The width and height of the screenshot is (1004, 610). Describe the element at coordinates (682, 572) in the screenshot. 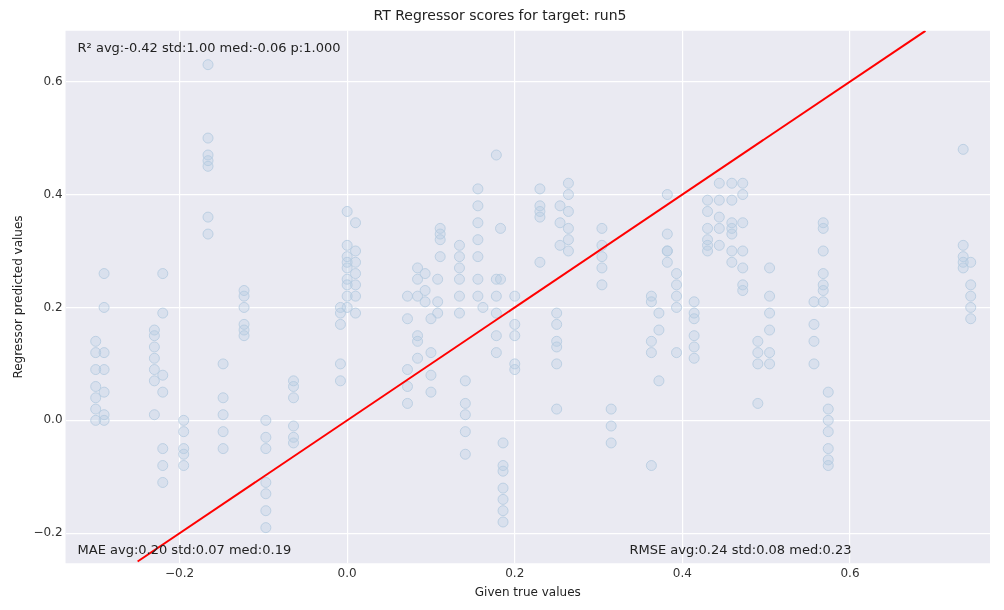

I see `x-tick-label: 0.4` at that location.